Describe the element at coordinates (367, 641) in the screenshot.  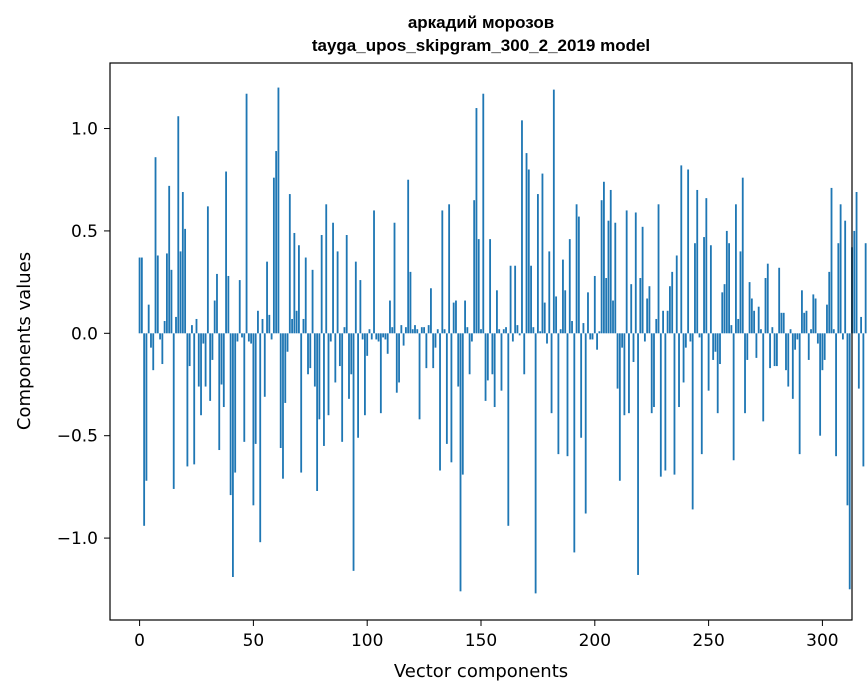
I see `x-tick-label: 100` at that location.